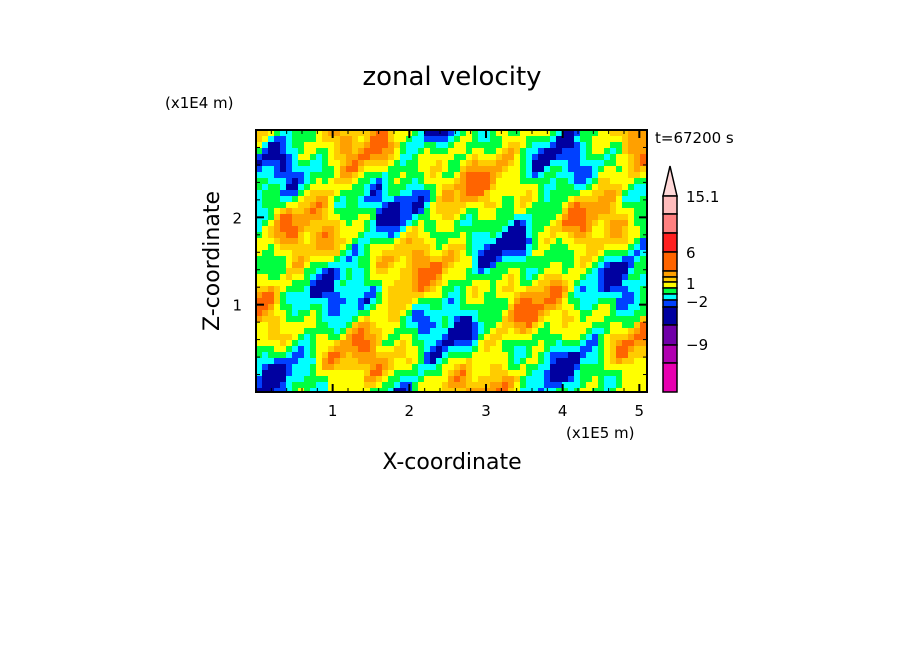 The width and height of the screenshot is (904, 654). What do you see at coordinates (237, 306) in the screenshot?
I see `y-tick-label: 1` at bounding box center [237, 306].